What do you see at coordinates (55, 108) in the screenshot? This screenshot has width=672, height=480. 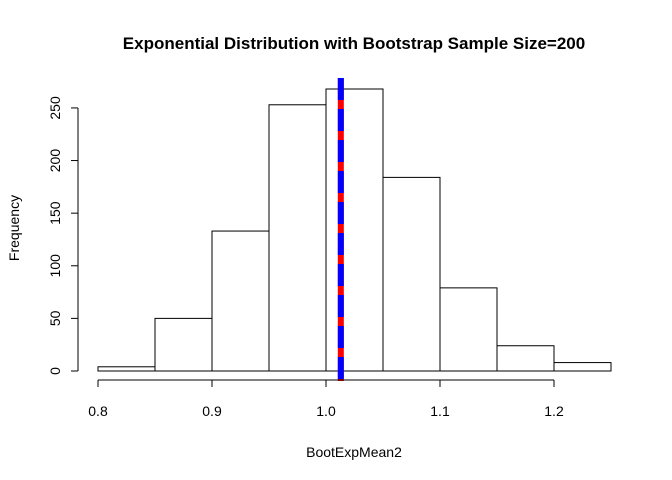 I see `y-tick-label-5: 250` at bounding box center [55, 108].